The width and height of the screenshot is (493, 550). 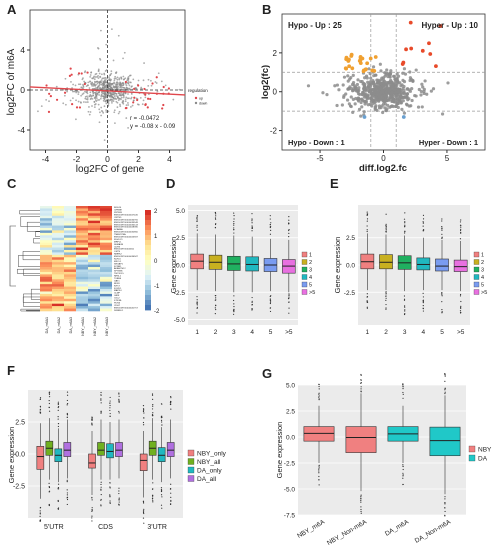 I want to click on dendrogram-branch, so click(x=31, y=272).